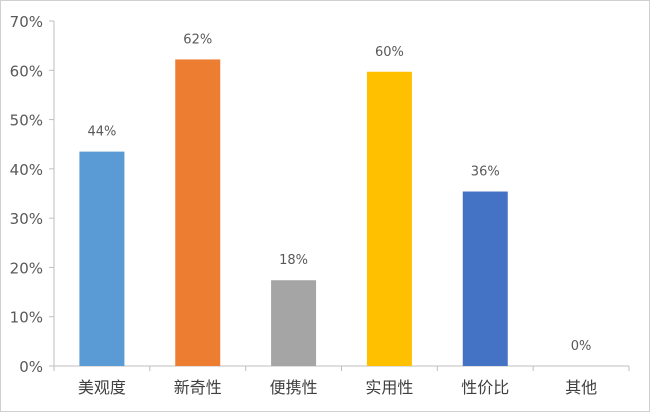 The width and height of the screenshot is (650, 413). I want to click on data-label: 18%, so click(293, 260).